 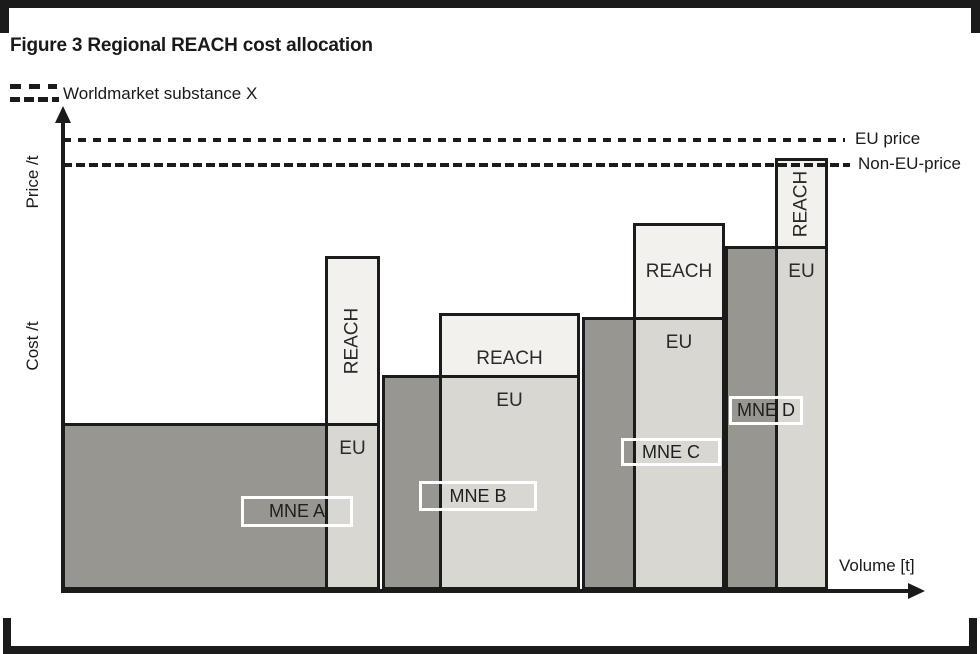 What do you see at coordinates (4, 16) in the screenshot?
I see `frame-top-left-tick` at bounding box center [4, 16].